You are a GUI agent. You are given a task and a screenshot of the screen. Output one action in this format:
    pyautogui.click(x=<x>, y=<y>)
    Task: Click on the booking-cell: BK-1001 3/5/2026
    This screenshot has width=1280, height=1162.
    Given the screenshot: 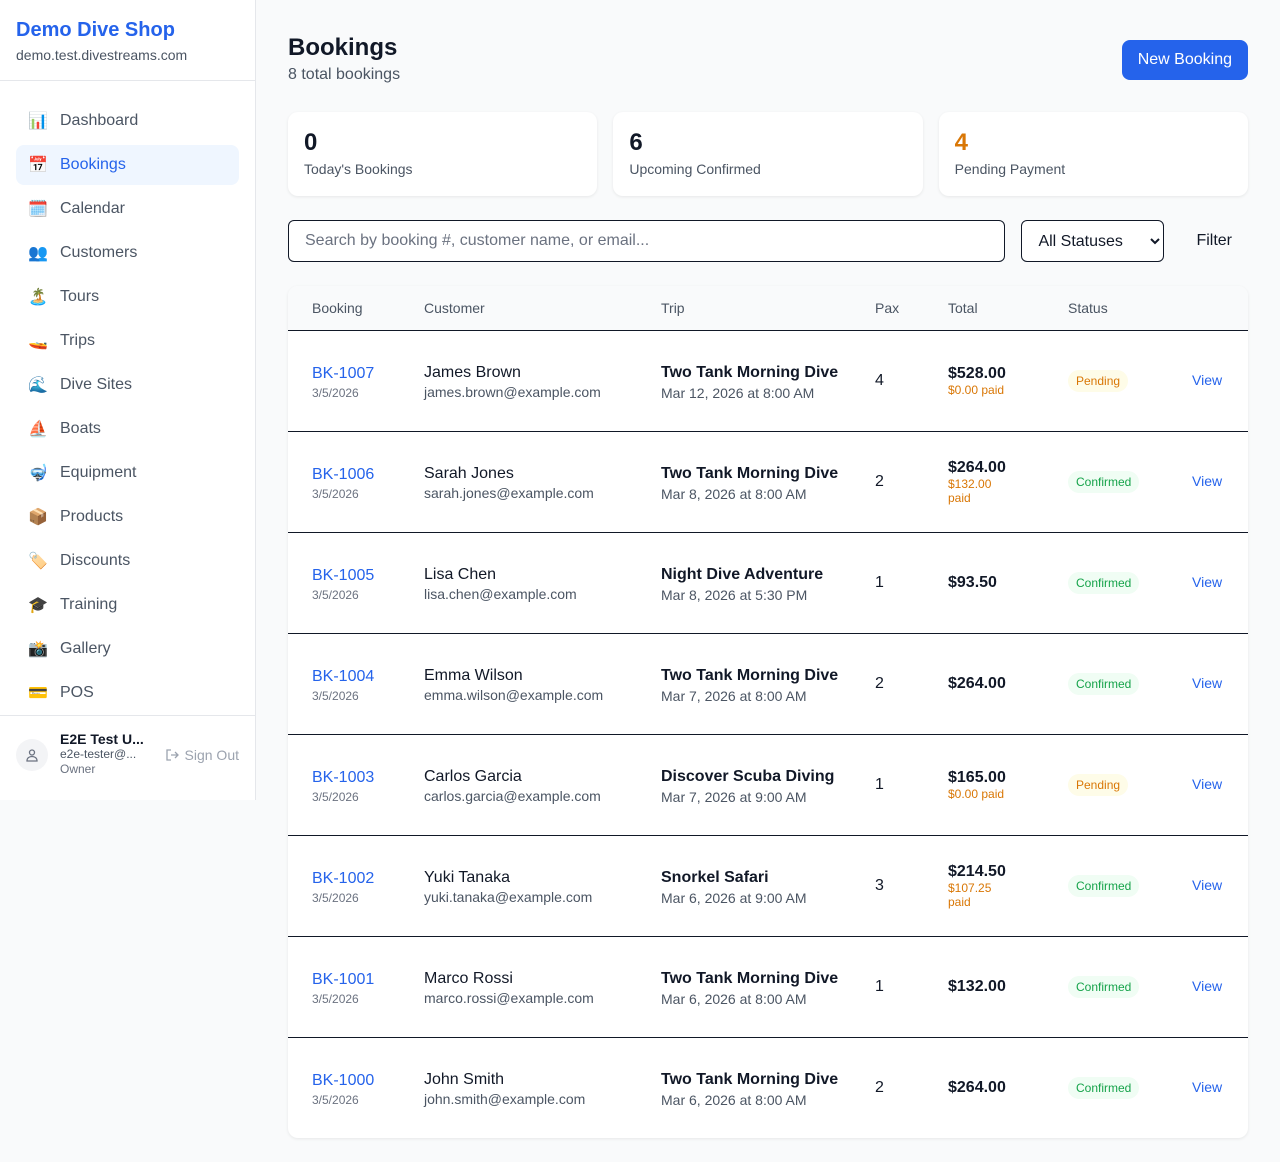 What is the action you would take?
    pyautogui.click(x=344, y=986)
    